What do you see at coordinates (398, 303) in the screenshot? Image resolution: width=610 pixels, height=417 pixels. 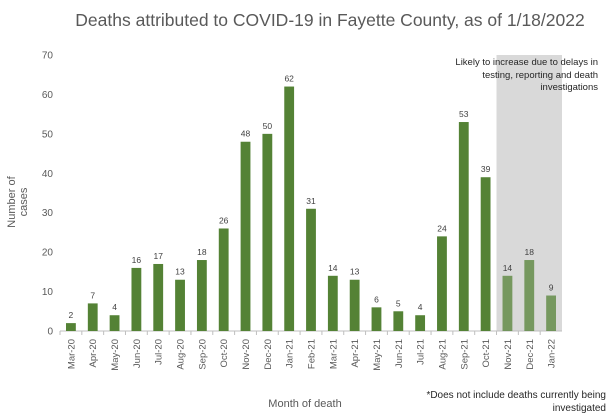 I see `data-label: 5` at bounding box center [398, 303].